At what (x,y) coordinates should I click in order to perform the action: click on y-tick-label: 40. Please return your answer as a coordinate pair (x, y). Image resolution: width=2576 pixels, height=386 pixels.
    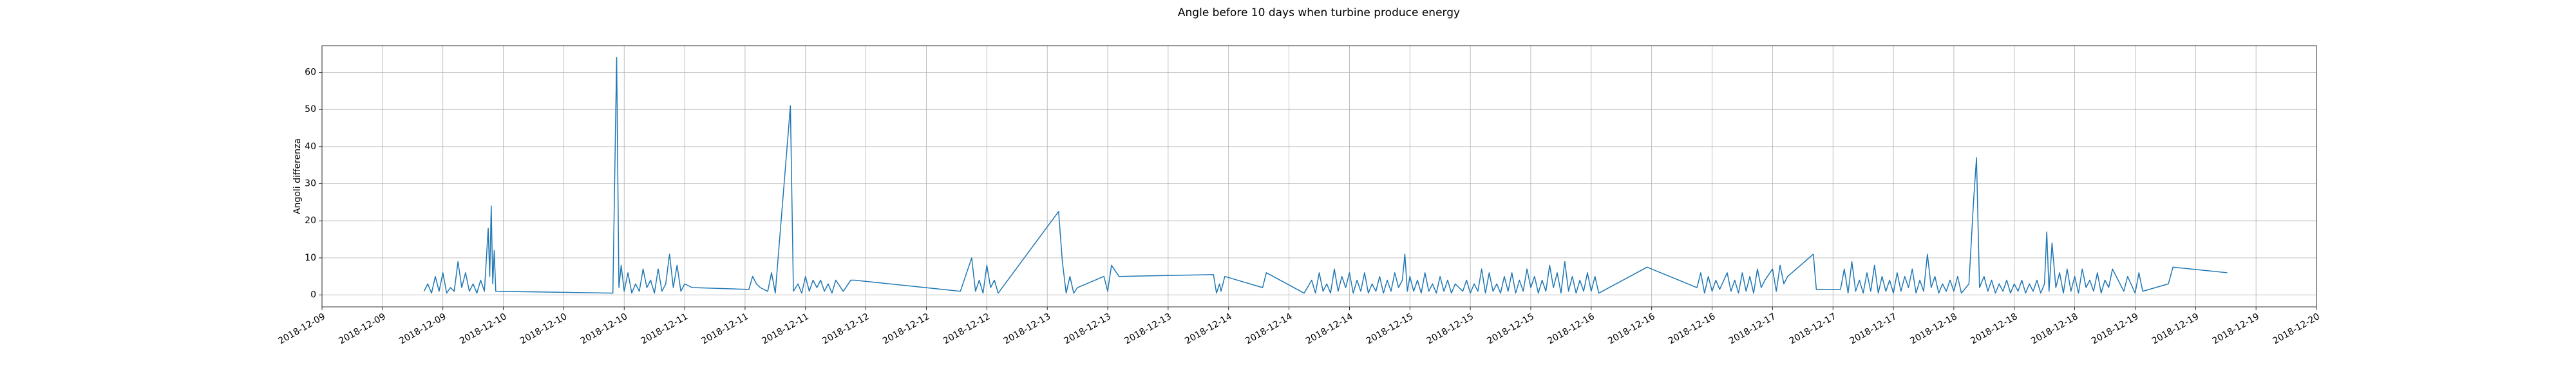
    Looking at the image, I should click on (310, 147).